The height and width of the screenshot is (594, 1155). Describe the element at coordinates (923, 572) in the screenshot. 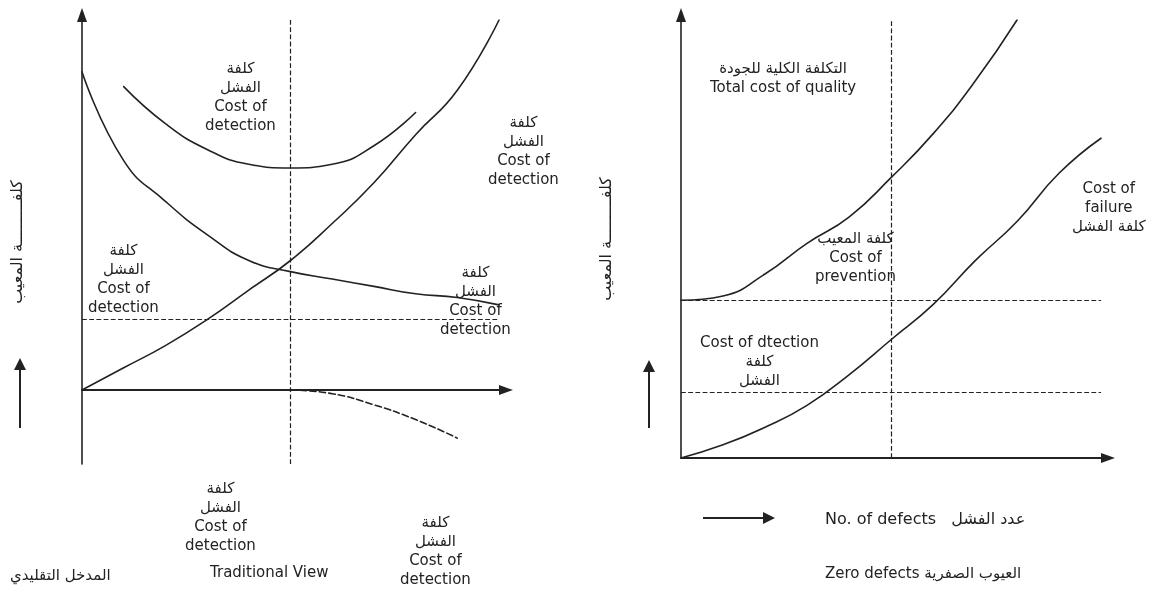

I see `text: Zero defects العيوب الصفرية` at that location.